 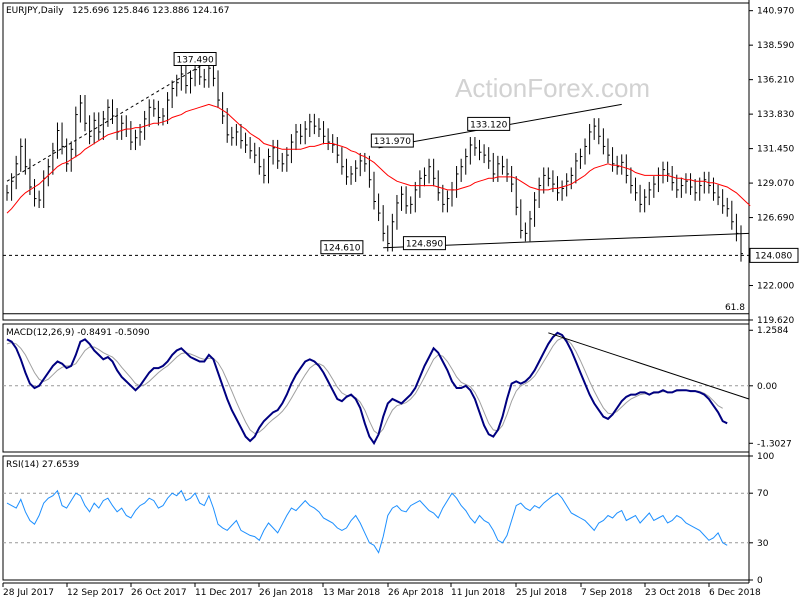 What do you see at coordinates (773, 331) in the screenshot?
I see `macd-y-tick-label: 1.2584` at bounding box center [773, 331].